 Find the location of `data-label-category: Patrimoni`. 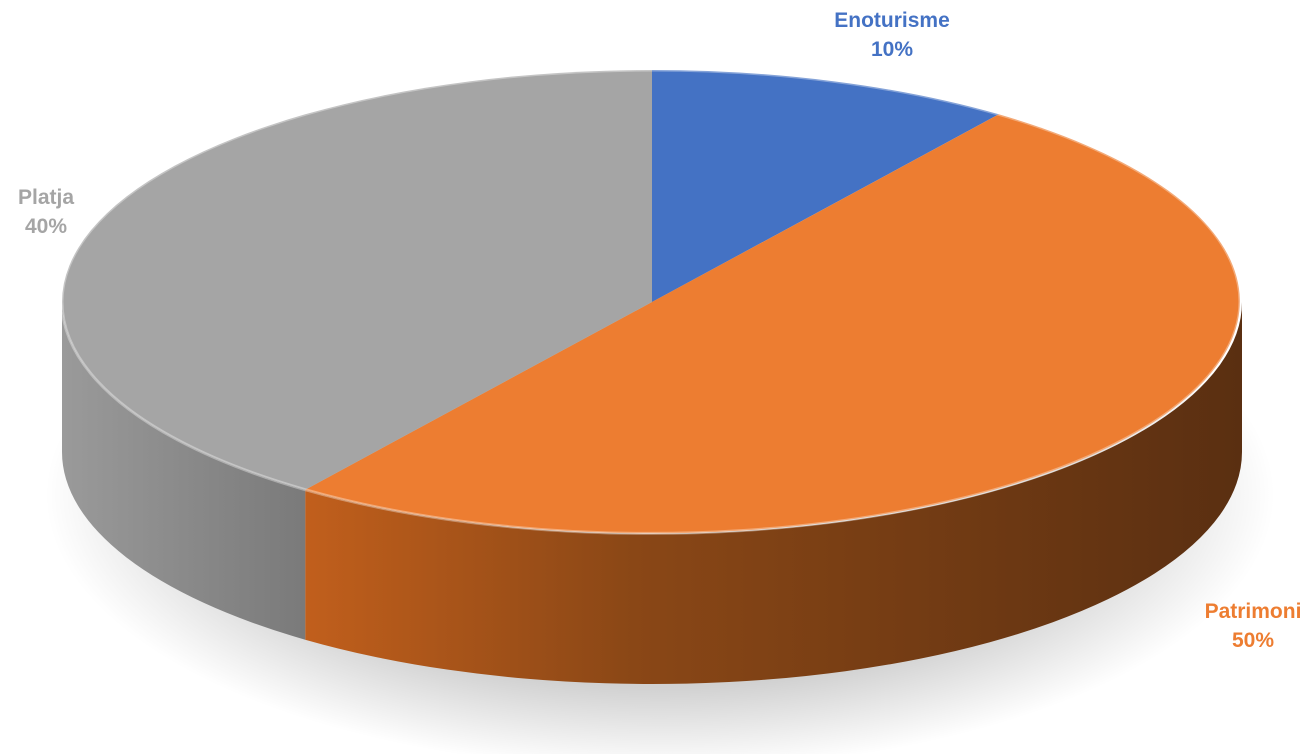

data-label-category: Patrimoni is located at coordinates (1253, 611).